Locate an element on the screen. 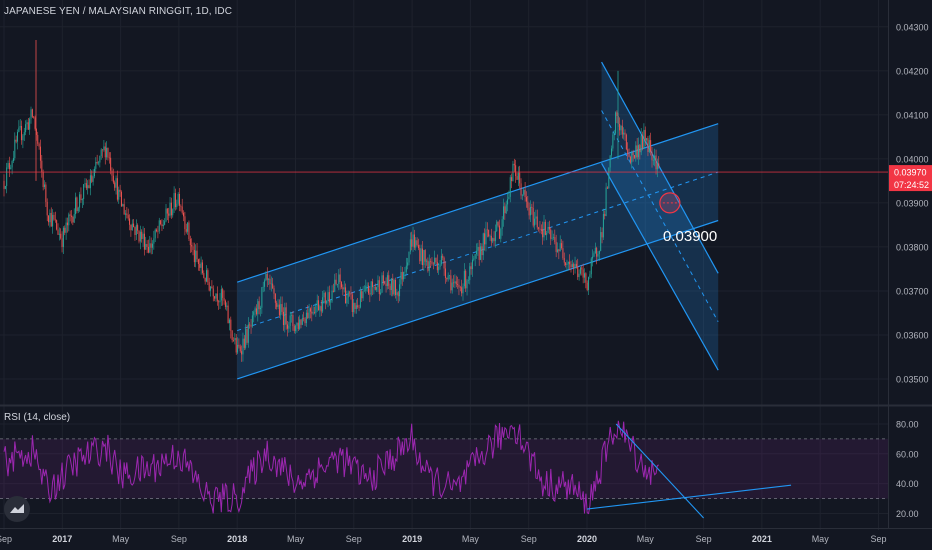 Image resolution: width=932 pixels, height=550 pixels. tradingview-logo-icon is located at coordinates (17, 509).